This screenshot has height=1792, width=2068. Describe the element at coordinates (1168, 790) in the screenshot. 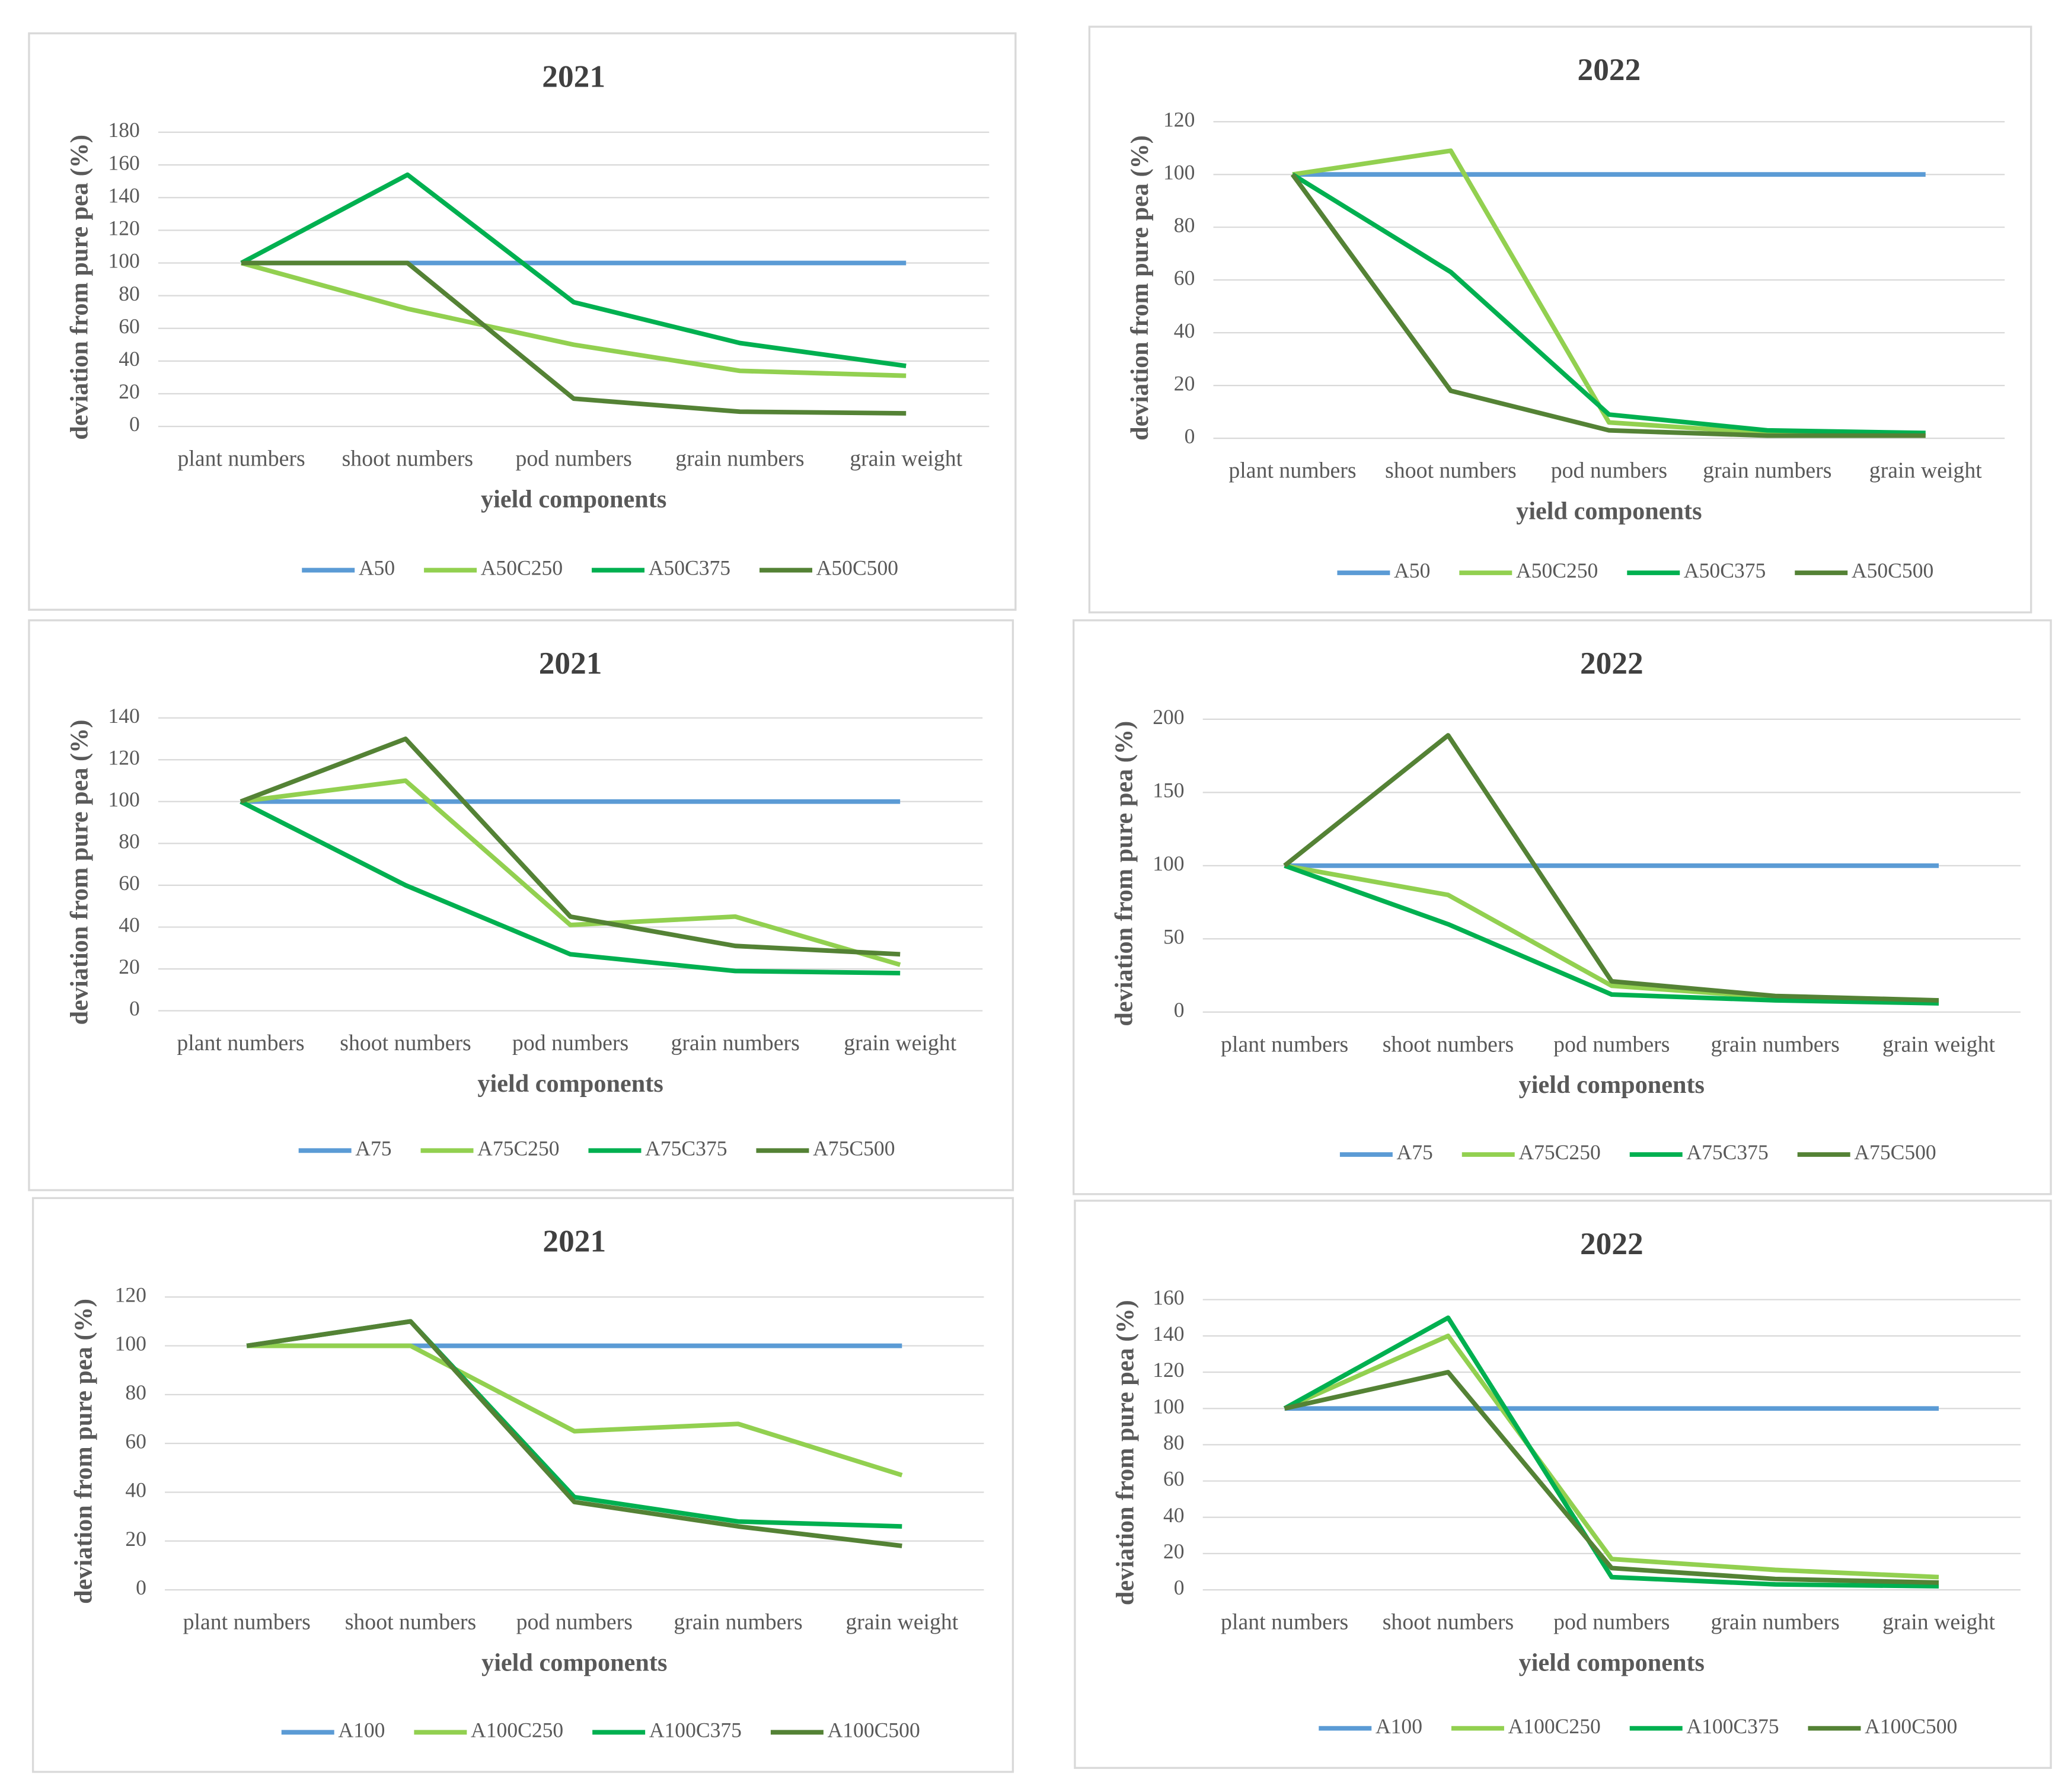

I see `y-tick-label: 150` at that location.